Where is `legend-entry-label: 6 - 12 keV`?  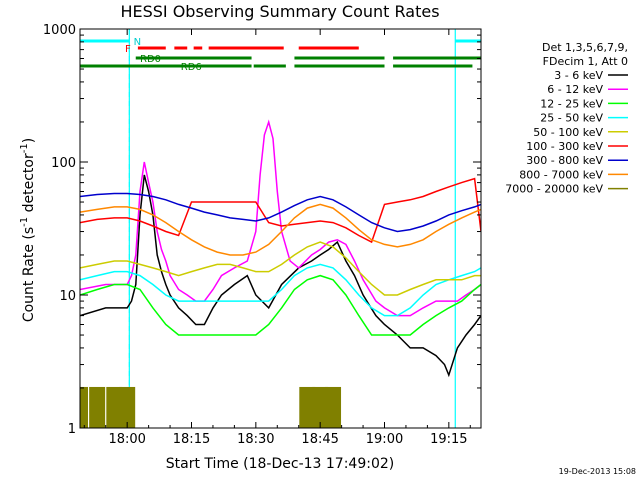
legend-entry-label: 6 - 12 keV is located at coordinates (575, 89).